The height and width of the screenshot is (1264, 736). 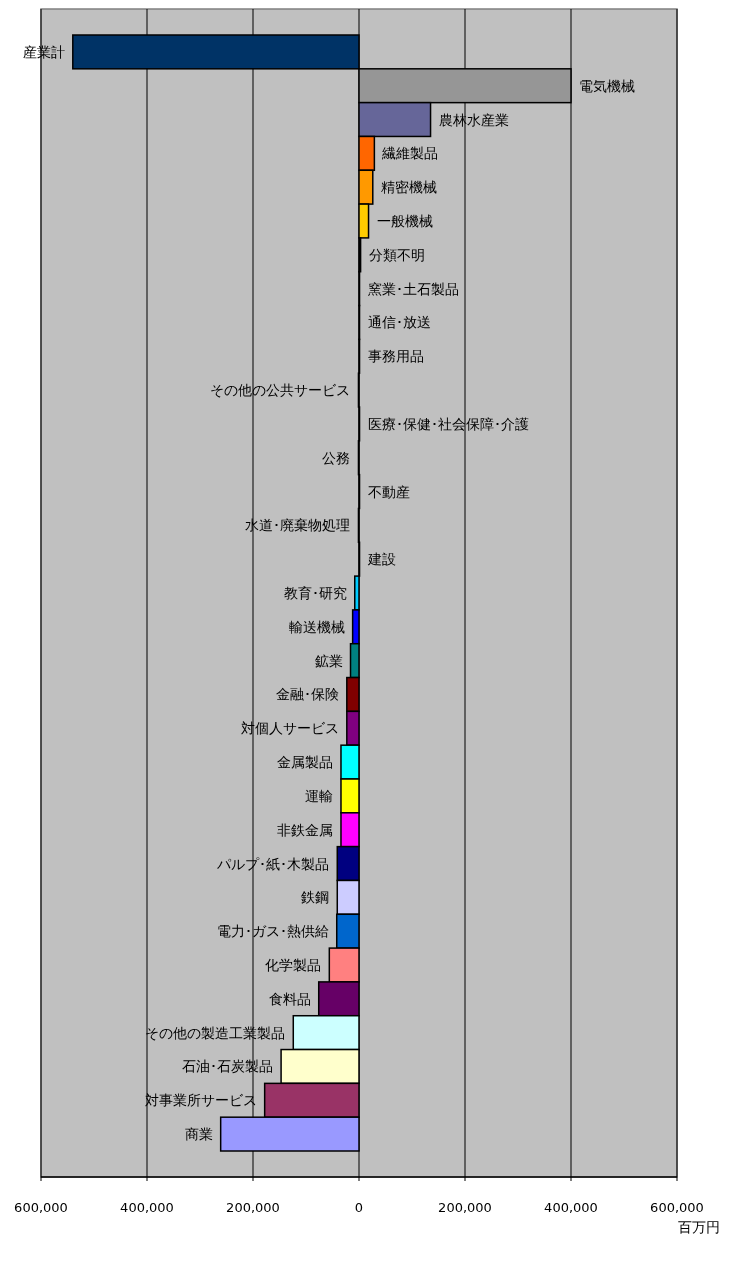 I want to click on y-tick-label: その他の製造工業製品, so click(x=215, y=1032).